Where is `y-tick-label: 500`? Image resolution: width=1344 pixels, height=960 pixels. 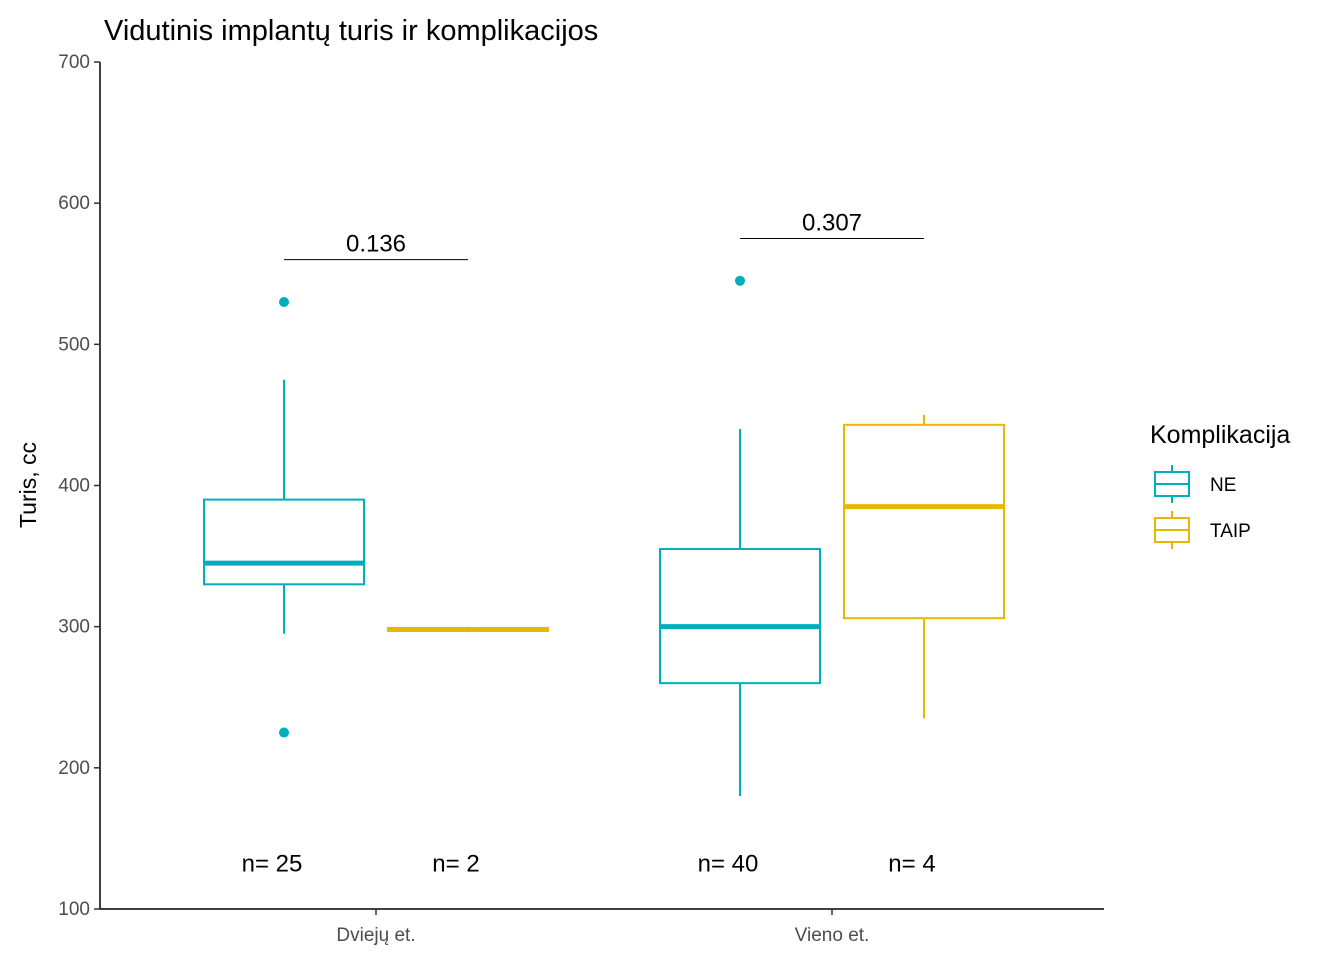 y-tick-label: 500 is located at coordinates (74, 344).